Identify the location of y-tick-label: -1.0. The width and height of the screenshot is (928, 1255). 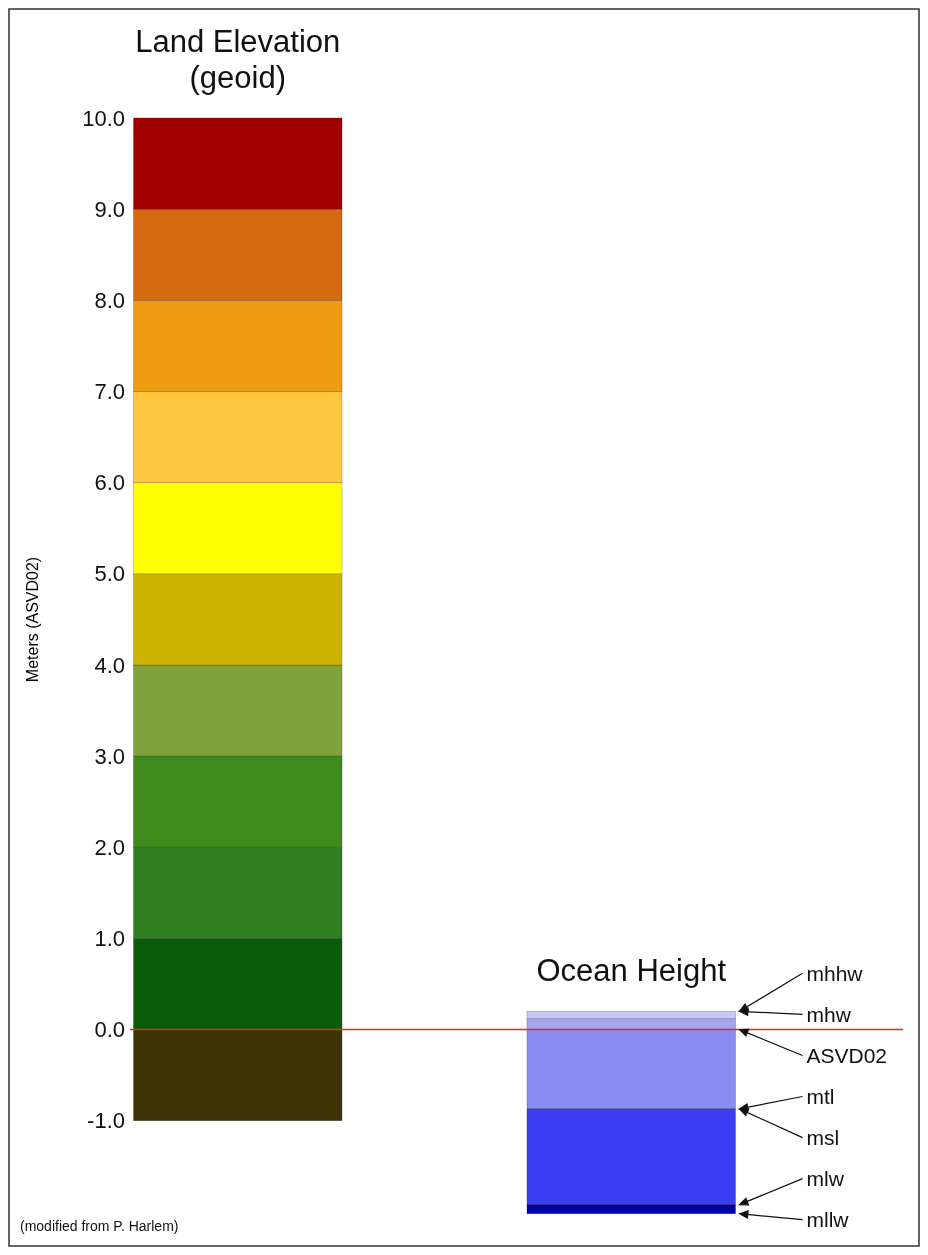
(106, 1121).